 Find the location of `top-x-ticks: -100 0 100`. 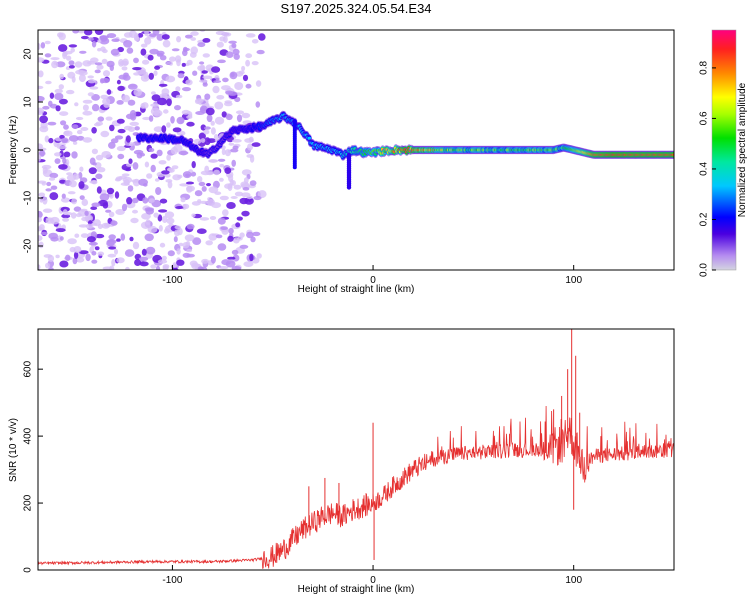

top-x-ticks: -100 0 100 is located at coordinates (372, 275).